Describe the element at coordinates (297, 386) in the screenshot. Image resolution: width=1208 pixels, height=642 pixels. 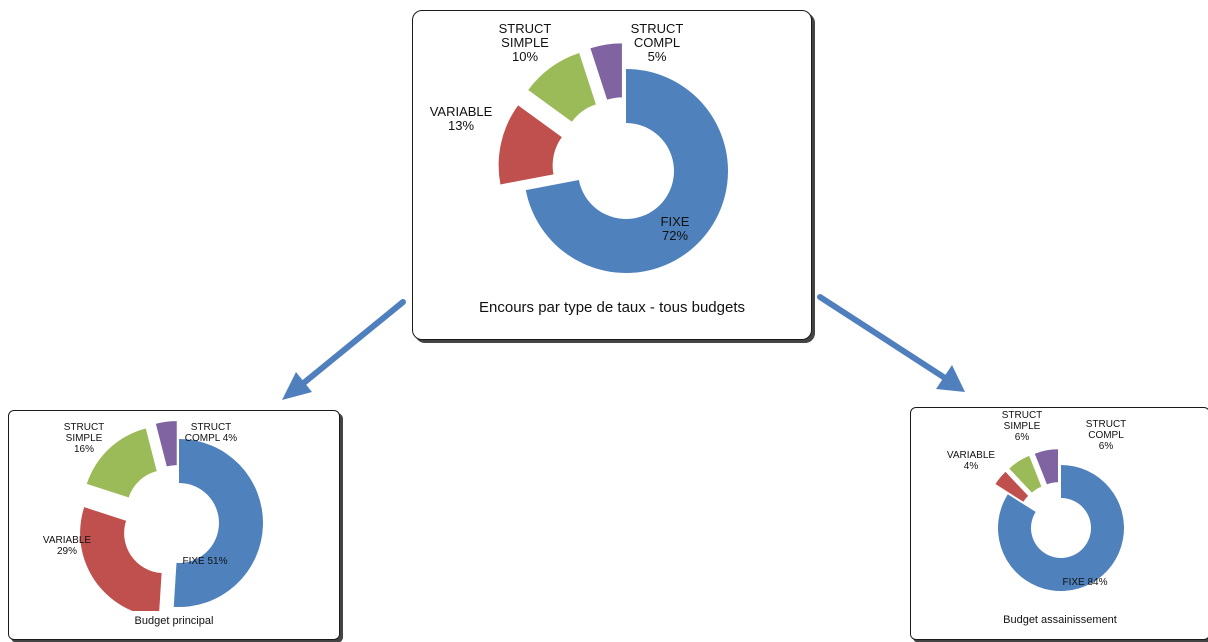
I see `arrowhead-budget-principal` at that location.